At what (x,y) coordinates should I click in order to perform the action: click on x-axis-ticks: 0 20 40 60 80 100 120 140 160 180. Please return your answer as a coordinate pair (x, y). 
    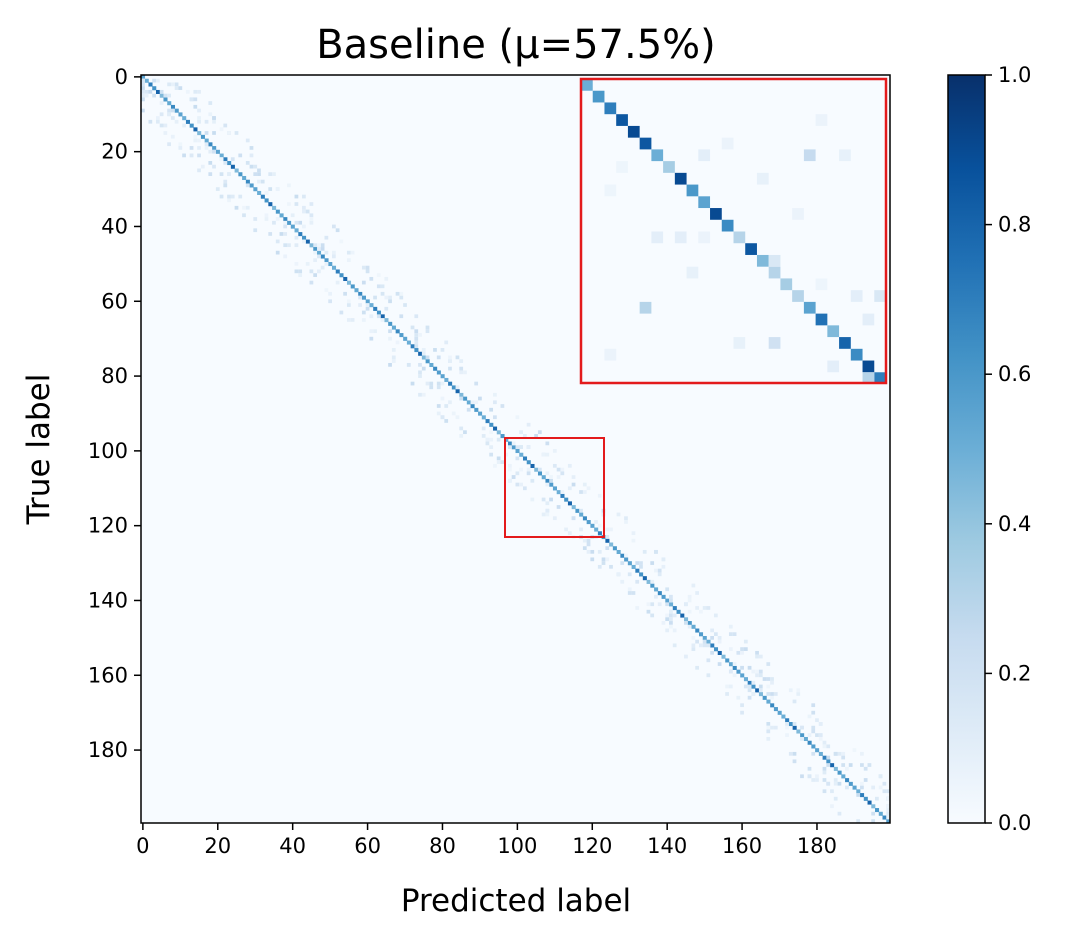
    Looking at the image, I should click on (486, 840).